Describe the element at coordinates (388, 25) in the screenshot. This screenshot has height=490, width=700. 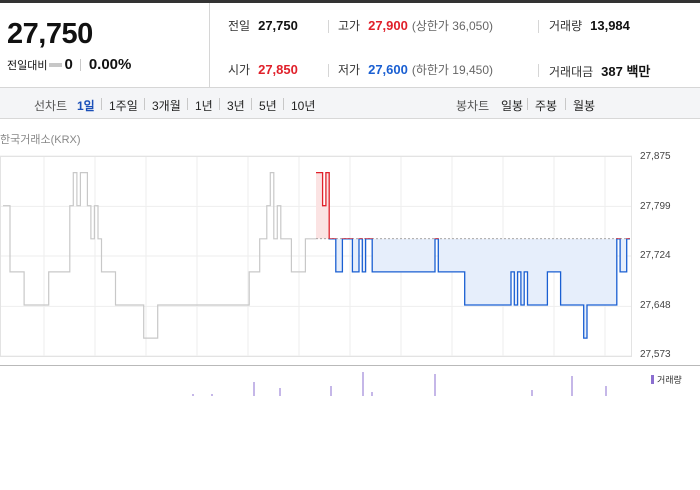
I see `high-value: 27,900` at that location.